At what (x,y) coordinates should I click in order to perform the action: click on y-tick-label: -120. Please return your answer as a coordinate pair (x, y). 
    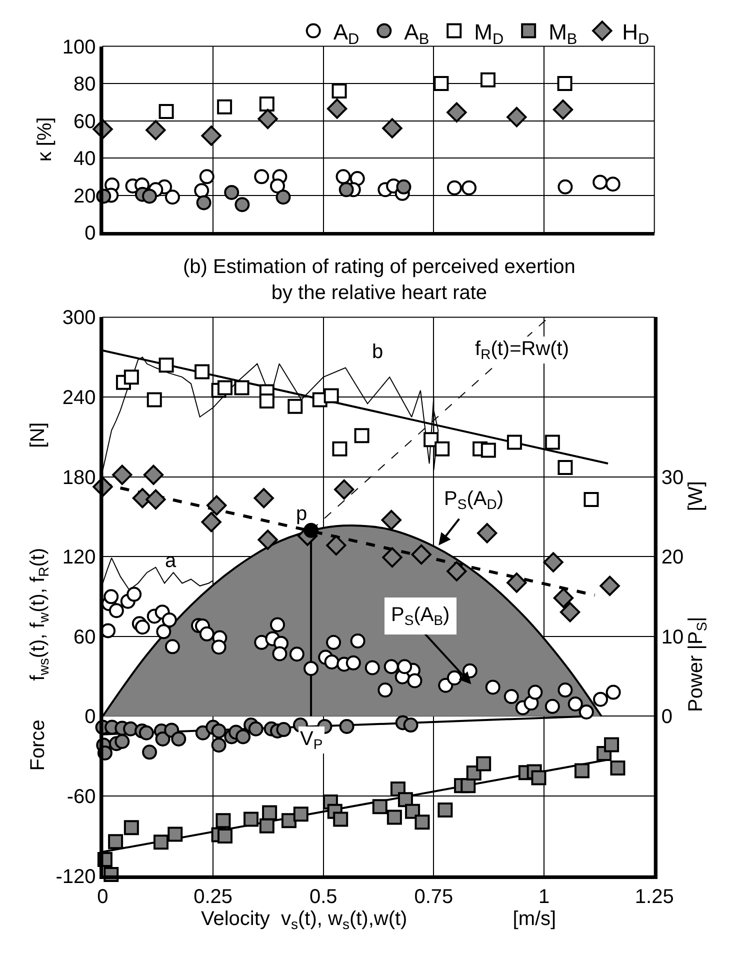
    Looking at the image, I should click on (76, 877).